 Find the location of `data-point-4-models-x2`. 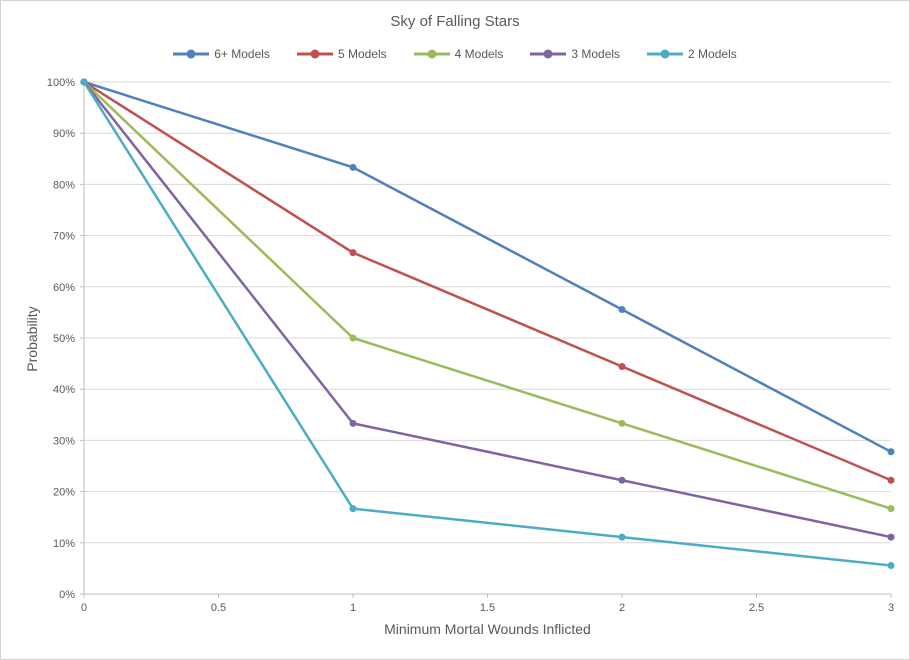

data-point-4-models-x2 is located at coordinates (622, 423).